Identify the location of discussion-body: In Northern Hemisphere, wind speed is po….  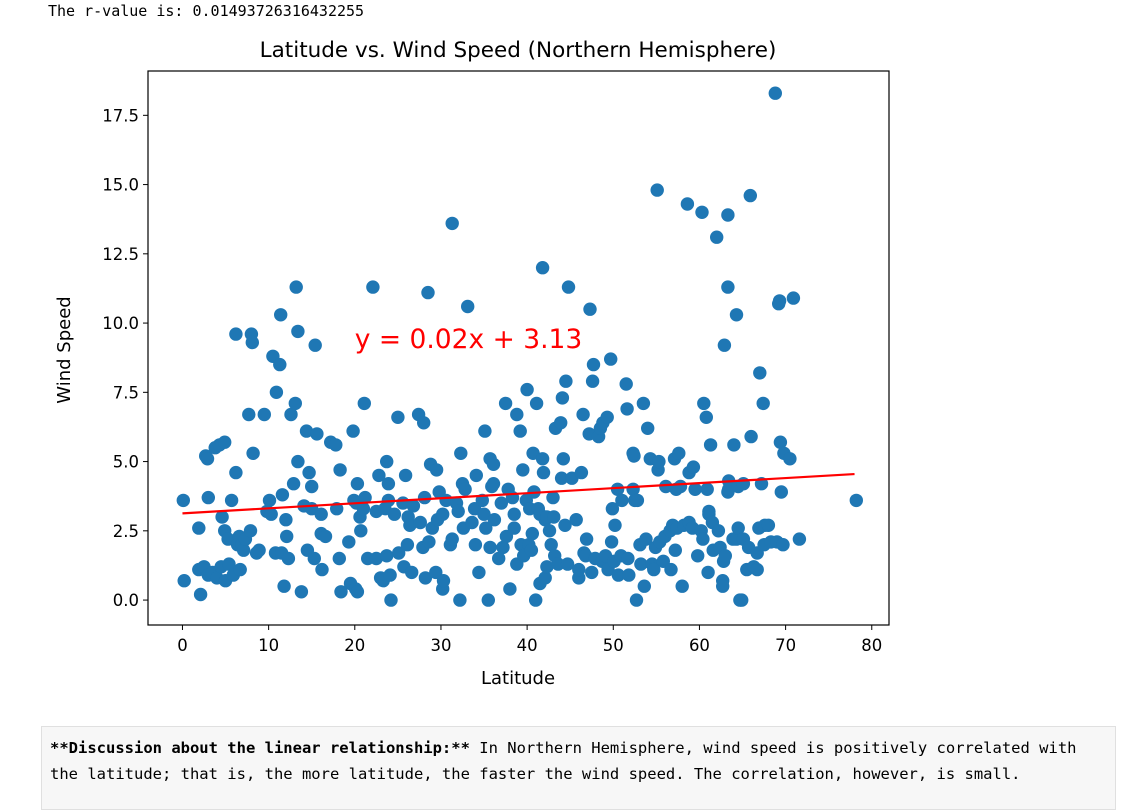
(568, 761).